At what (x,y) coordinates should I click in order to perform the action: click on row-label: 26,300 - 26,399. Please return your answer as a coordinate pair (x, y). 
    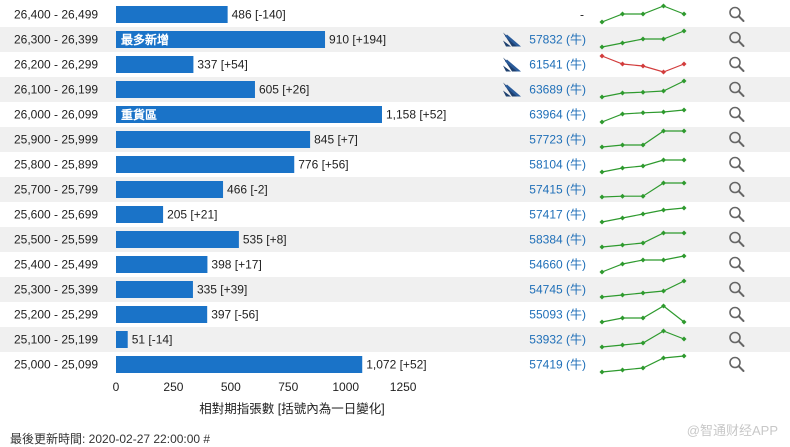
    Looking at the image, I should click on (56, 40).